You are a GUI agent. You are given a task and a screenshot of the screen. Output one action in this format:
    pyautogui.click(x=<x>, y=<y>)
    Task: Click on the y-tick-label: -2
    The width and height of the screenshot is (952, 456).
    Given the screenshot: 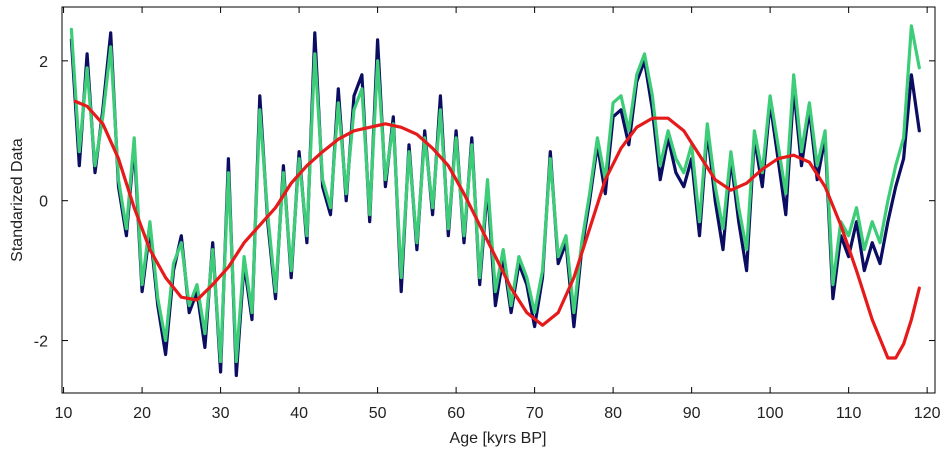 What is the action you would take?
    pyautogui.click(x=41, y=342)
    